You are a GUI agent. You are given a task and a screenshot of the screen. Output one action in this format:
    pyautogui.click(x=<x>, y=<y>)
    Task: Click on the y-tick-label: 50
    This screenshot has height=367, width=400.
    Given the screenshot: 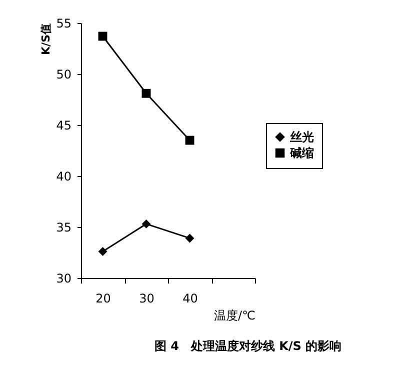 What is the action you would take?
    pyautogui.click(x=64, y=75)
    